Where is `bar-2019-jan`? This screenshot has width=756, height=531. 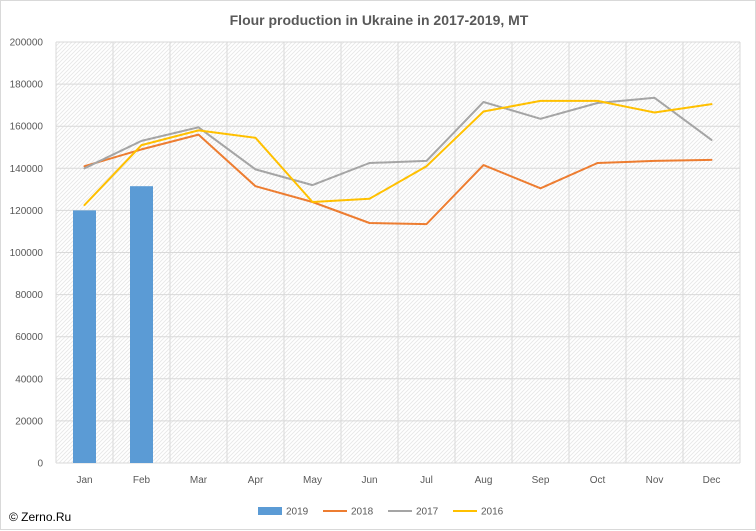 bar-2019-jan is located at coordinates (84, 336).